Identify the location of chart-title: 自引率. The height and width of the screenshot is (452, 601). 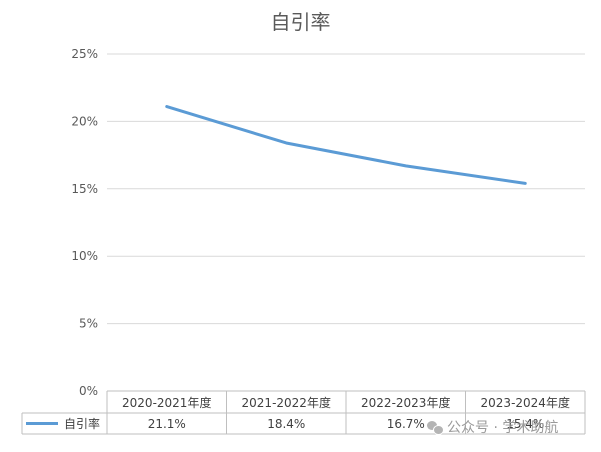
(300, 22).